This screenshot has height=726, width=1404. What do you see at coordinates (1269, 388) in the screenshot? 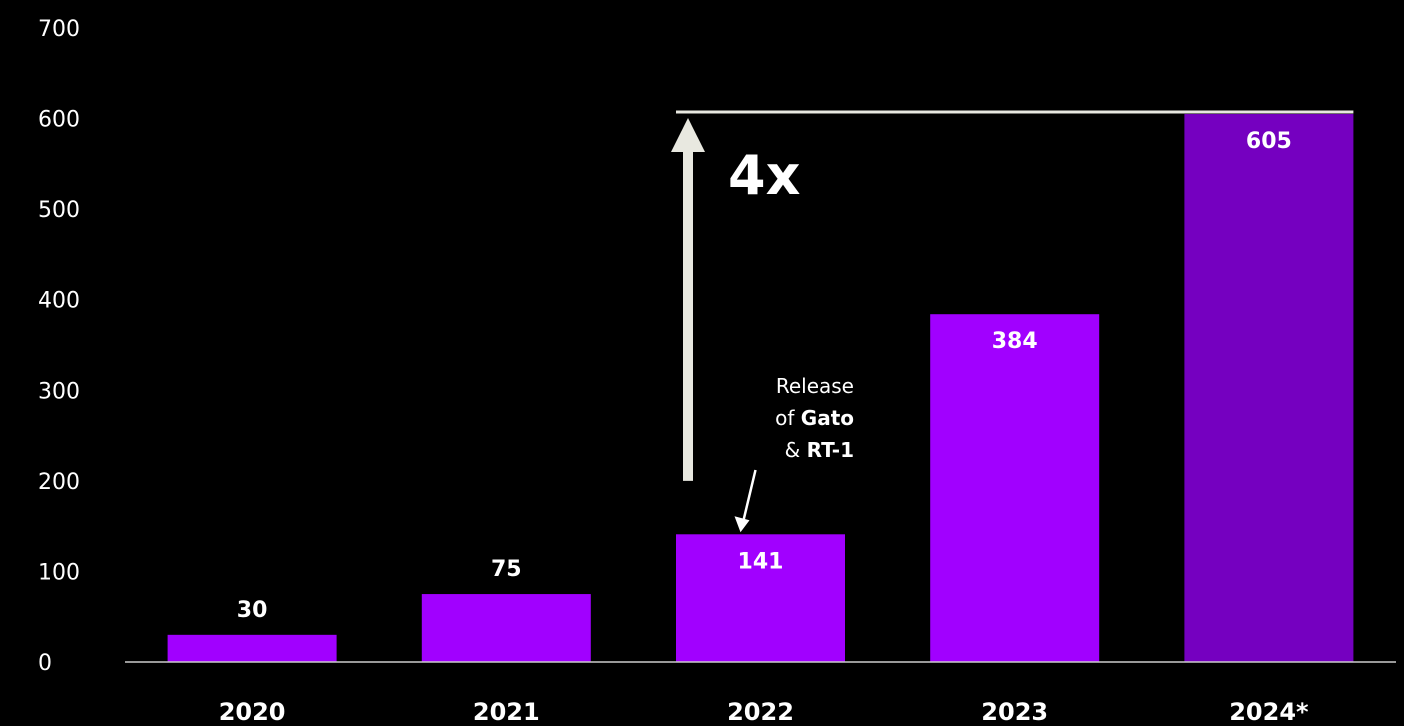
I see `bar-2024` at bounding box center [1269, 388].